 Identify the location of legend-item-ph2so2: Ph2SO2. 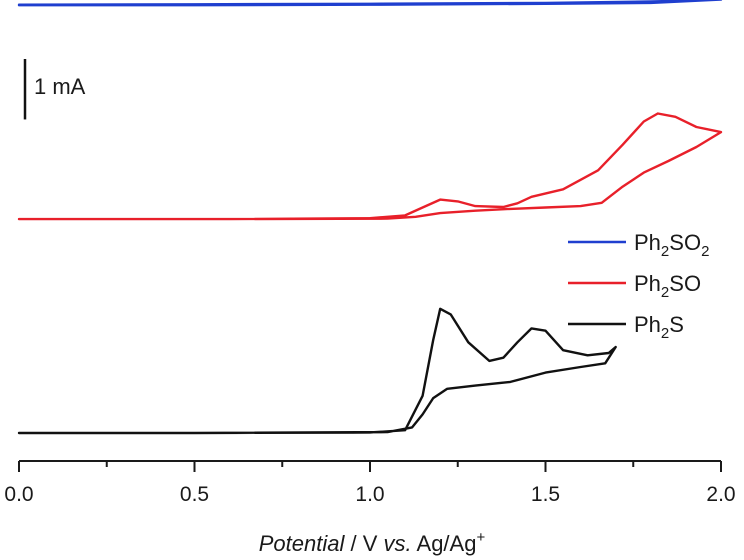
(638, 245).